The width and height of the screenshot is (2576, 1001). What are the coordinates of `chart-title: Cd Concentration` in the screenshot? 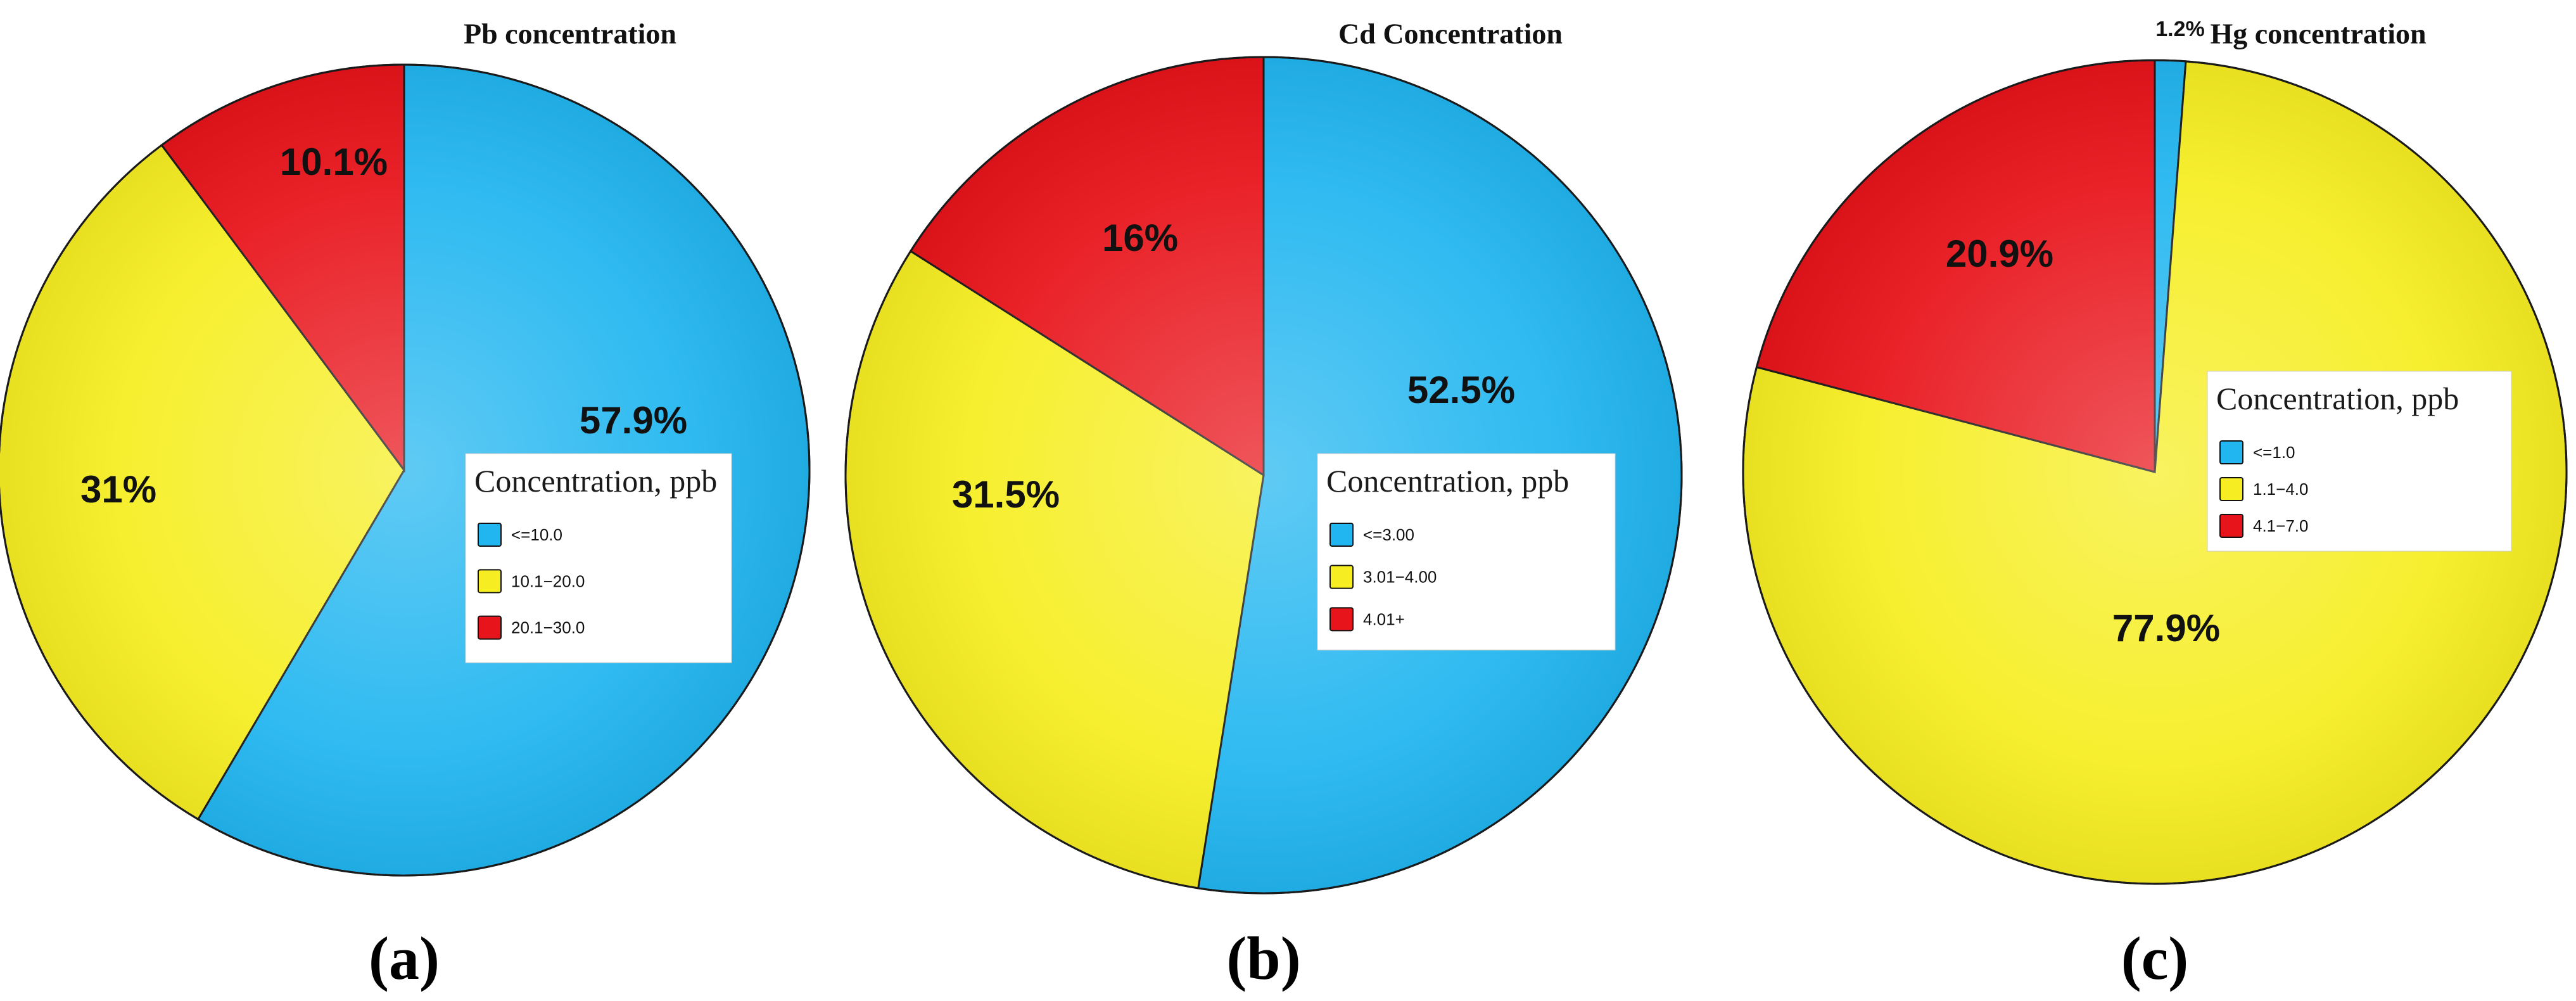 It's located at (1450, 34).